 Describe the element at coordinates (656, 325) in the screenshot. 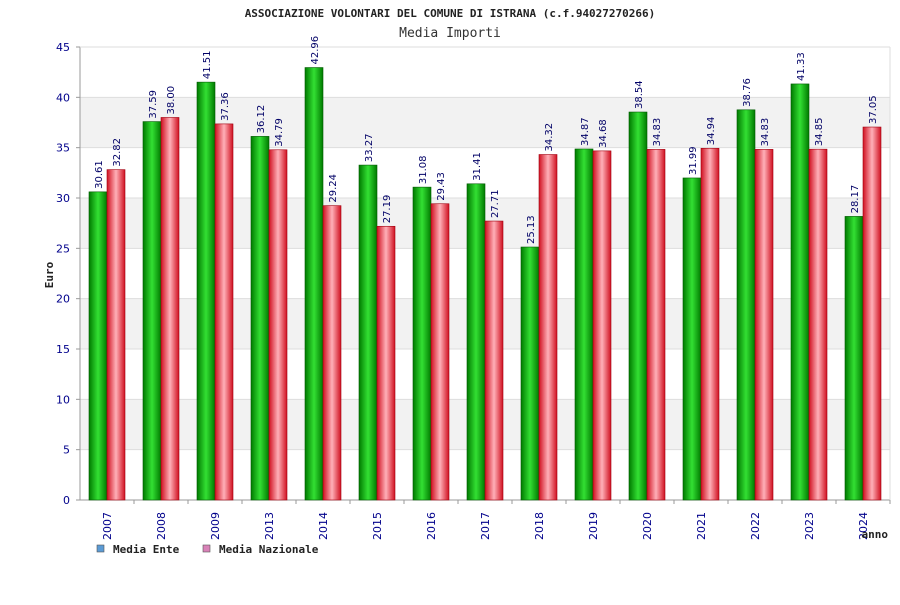

I see `bar-media-nazionale-2020` at that location.